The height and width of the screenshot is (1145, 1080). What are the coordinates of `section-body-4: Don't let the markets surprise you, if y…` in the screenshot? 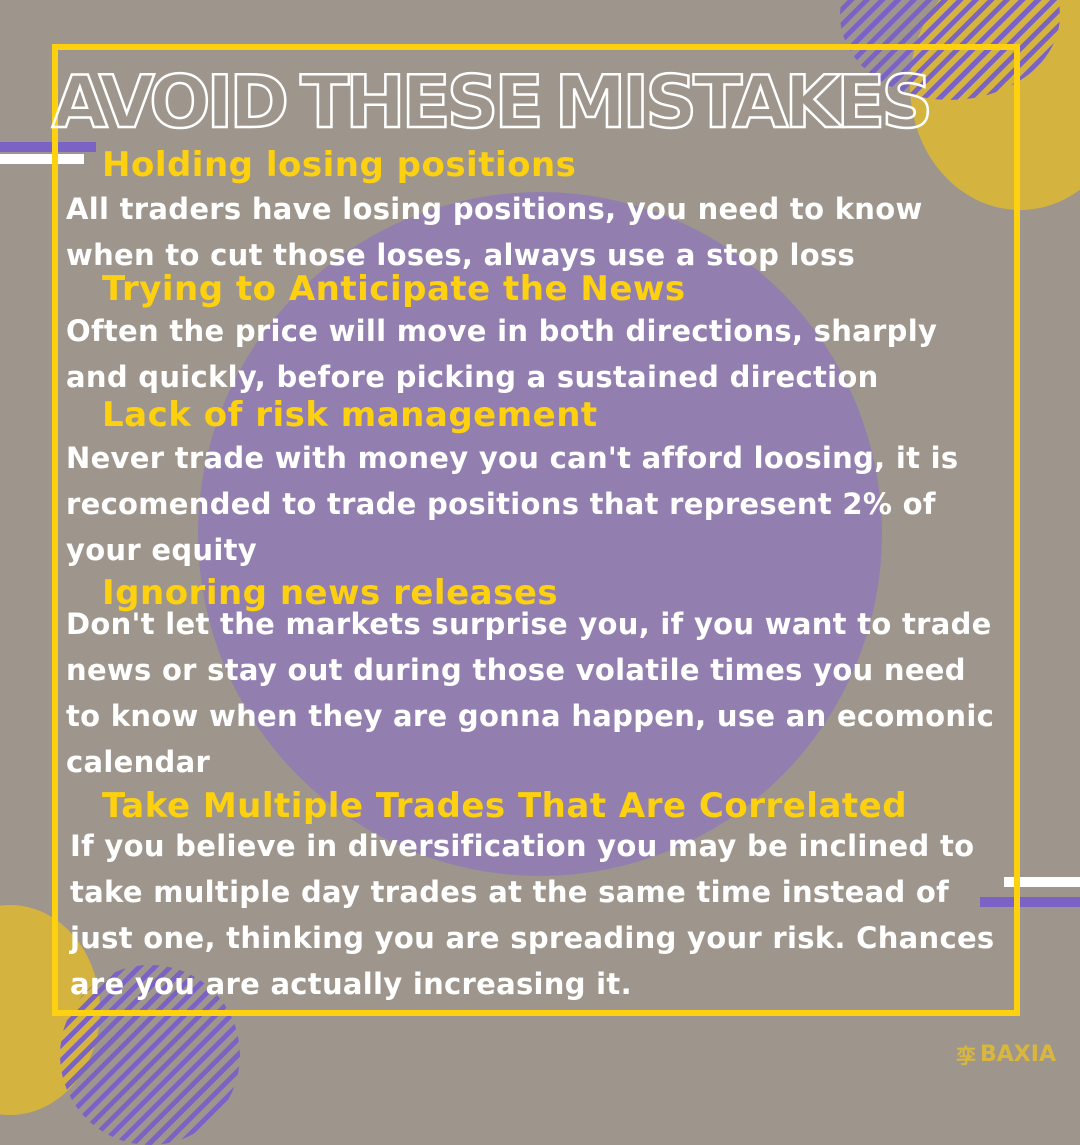 It's located at (530, 693).